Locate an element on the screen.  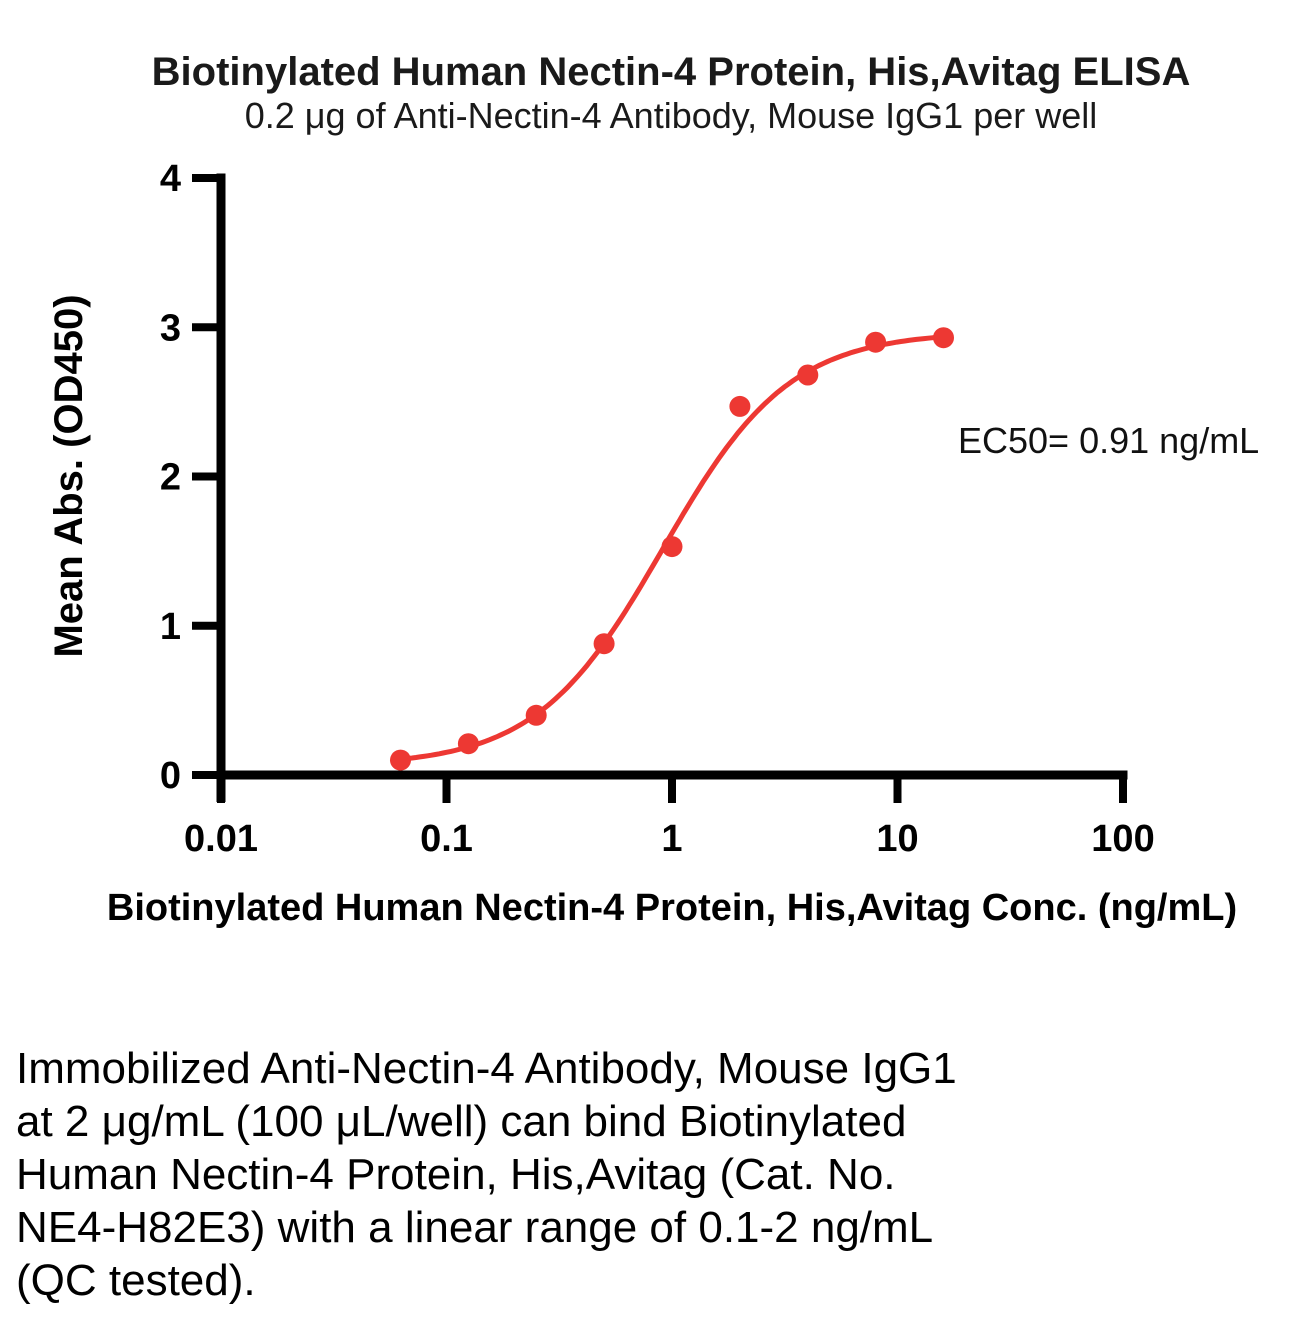
y-tick-label: 2 is located at coordinates (170, 478).